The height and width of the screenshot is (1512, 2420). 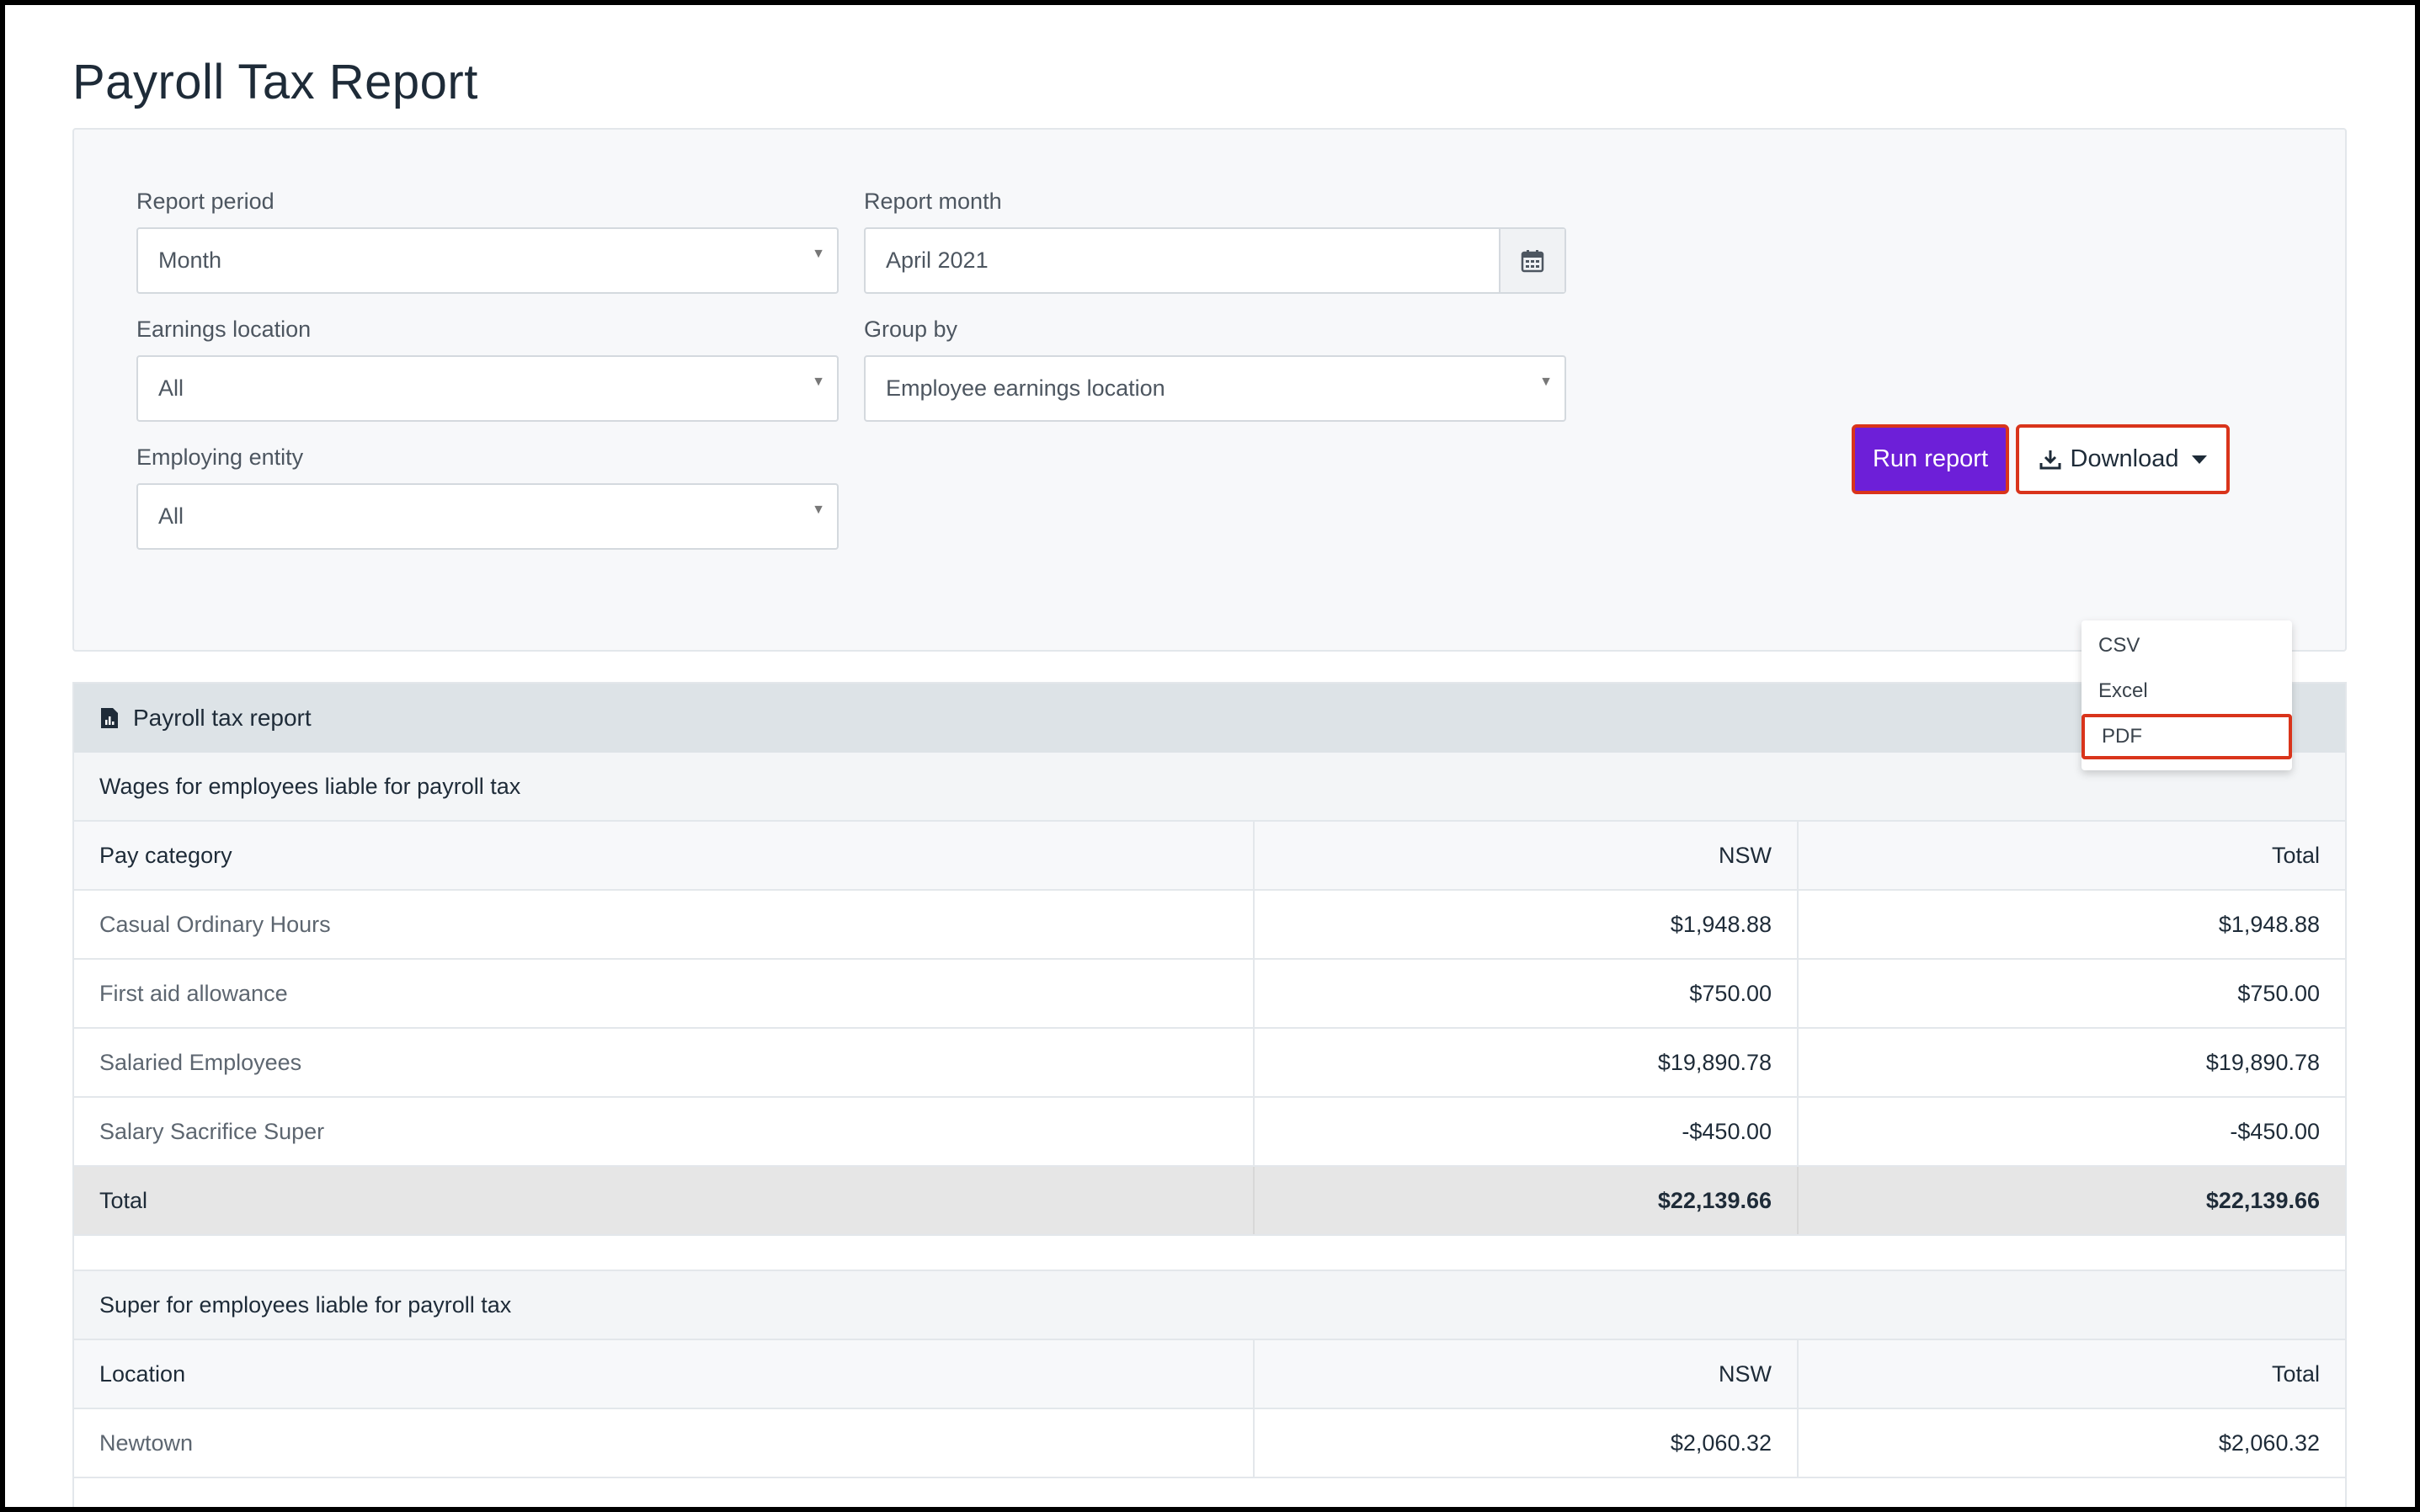 I want to click on row-total: $1,948.88, so click(x=2269, y=924).